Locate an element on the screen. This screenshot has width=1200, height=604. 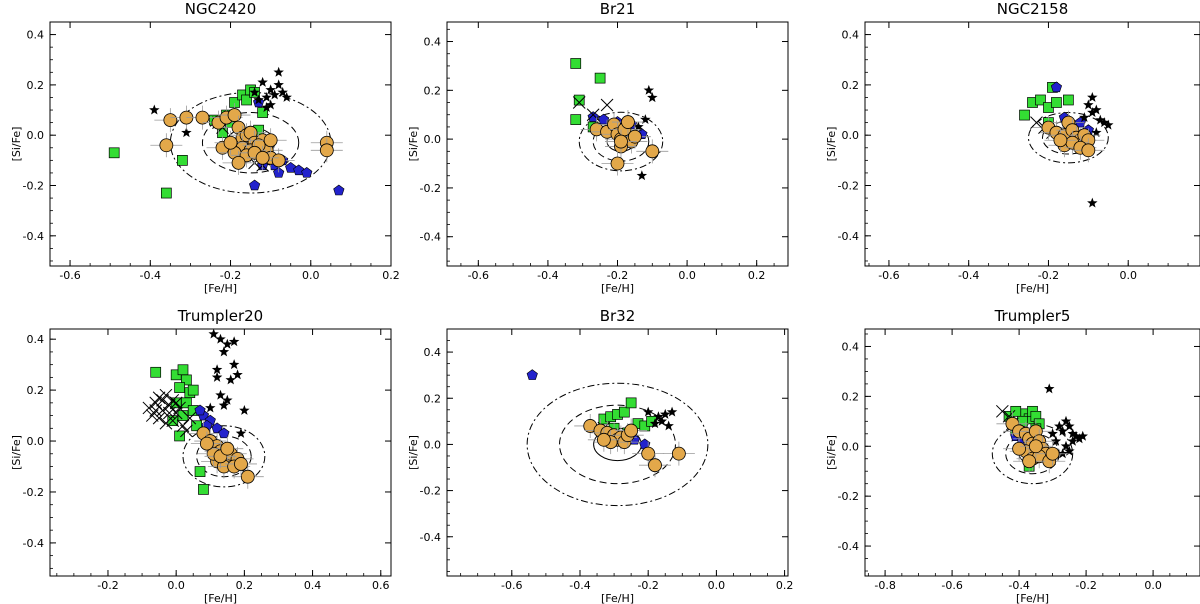
x-tick-label: 0.4 is located at coordinates (313, 585).